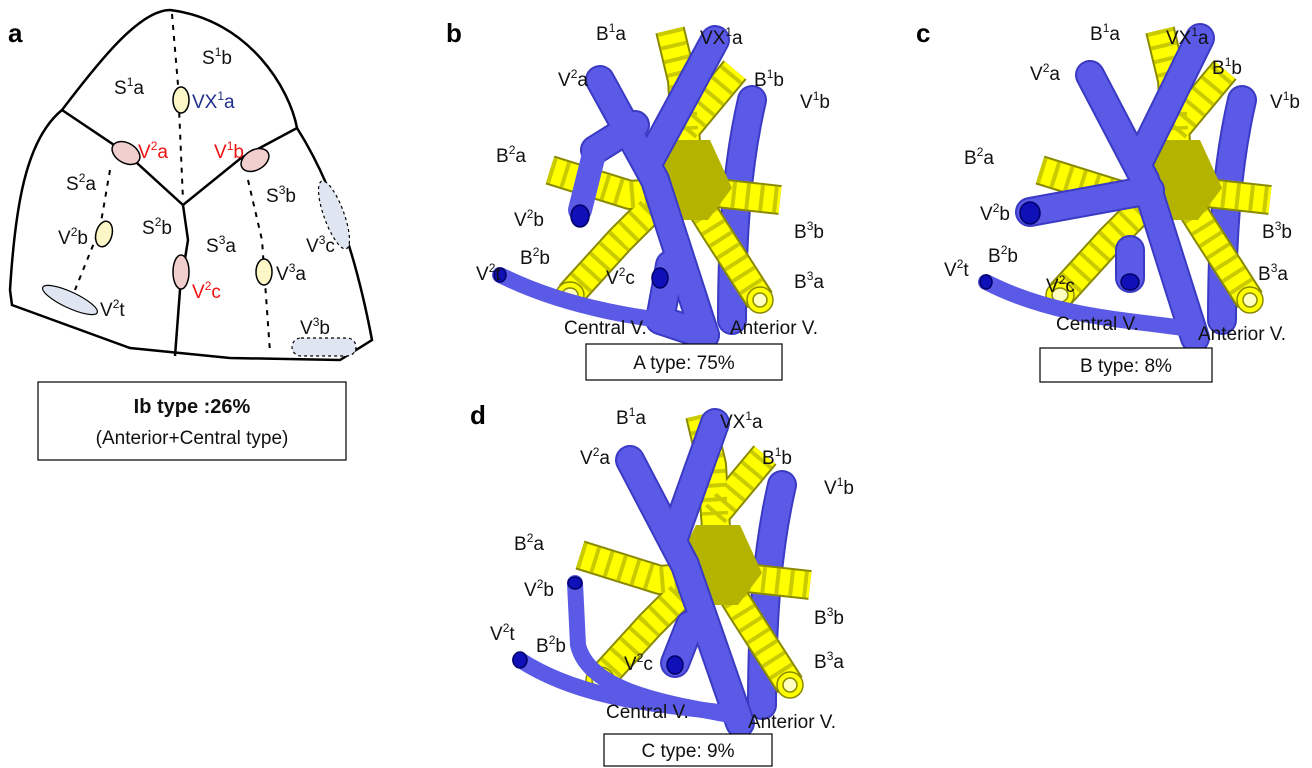 The image size is (1312, 768). Describe the element at coordinates (181, 272) in the screenshot. I see `v2c-marker` at that location.